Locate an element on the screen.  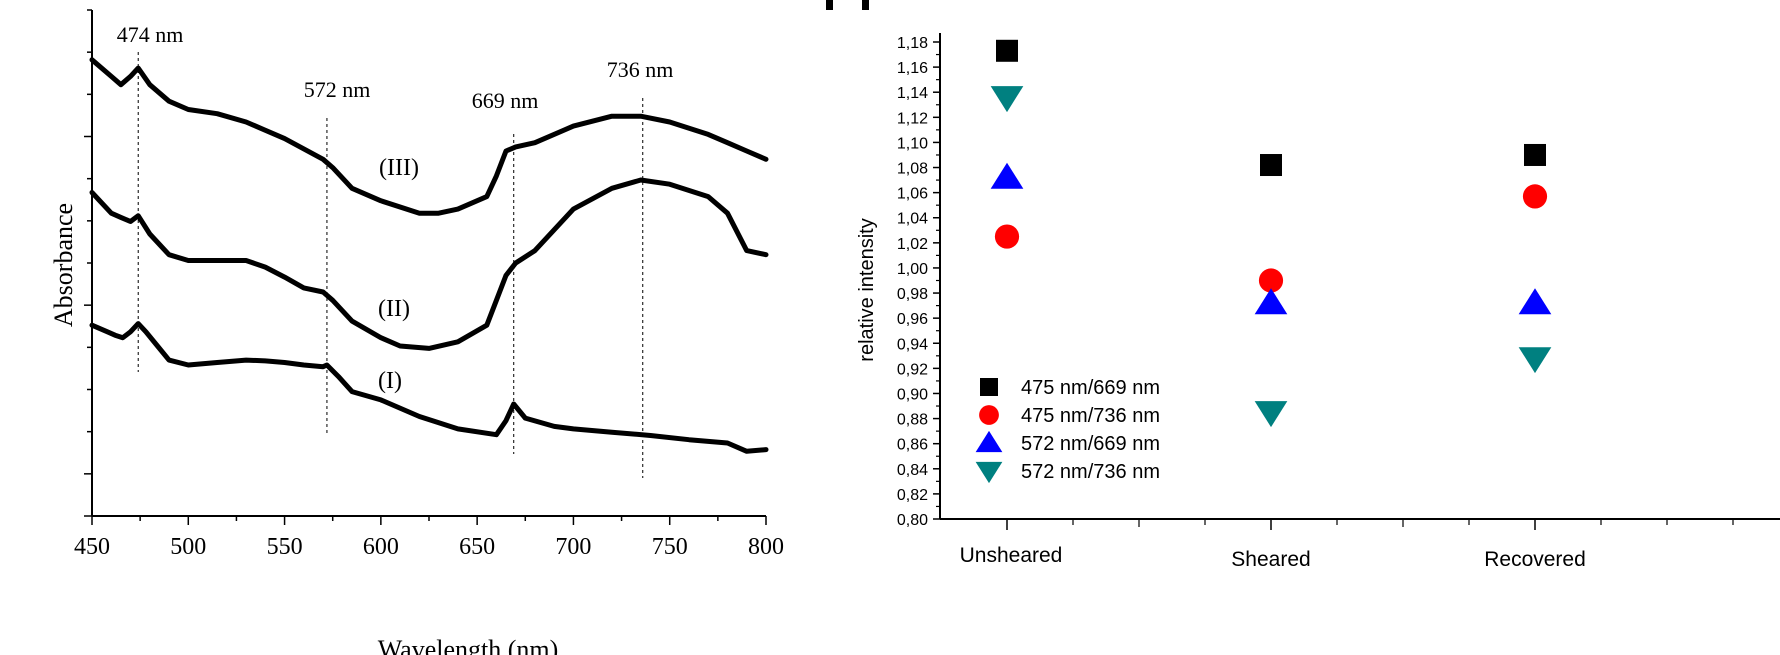
legend-label: 475 nm/669 nm is located at coordinates (1090, 388).